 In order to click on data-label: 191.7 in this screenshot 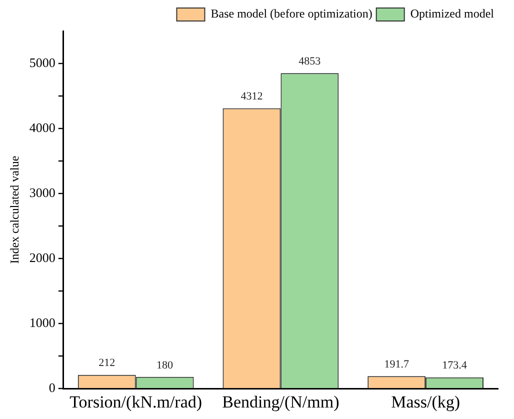, I will do `click(397, 364)`.